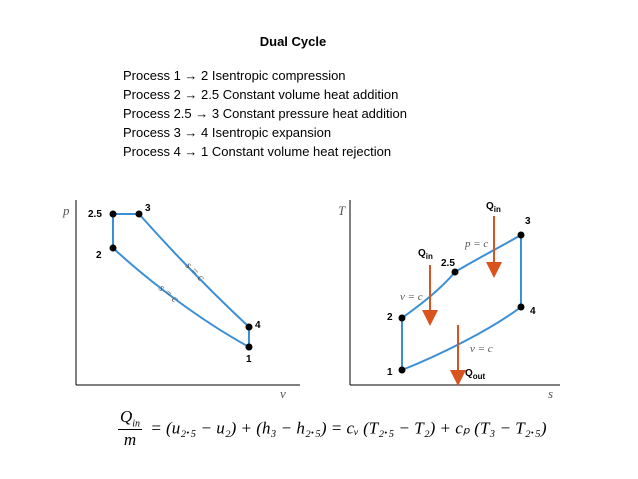  I want to click on equation-denominator: m, so click(130, 440).